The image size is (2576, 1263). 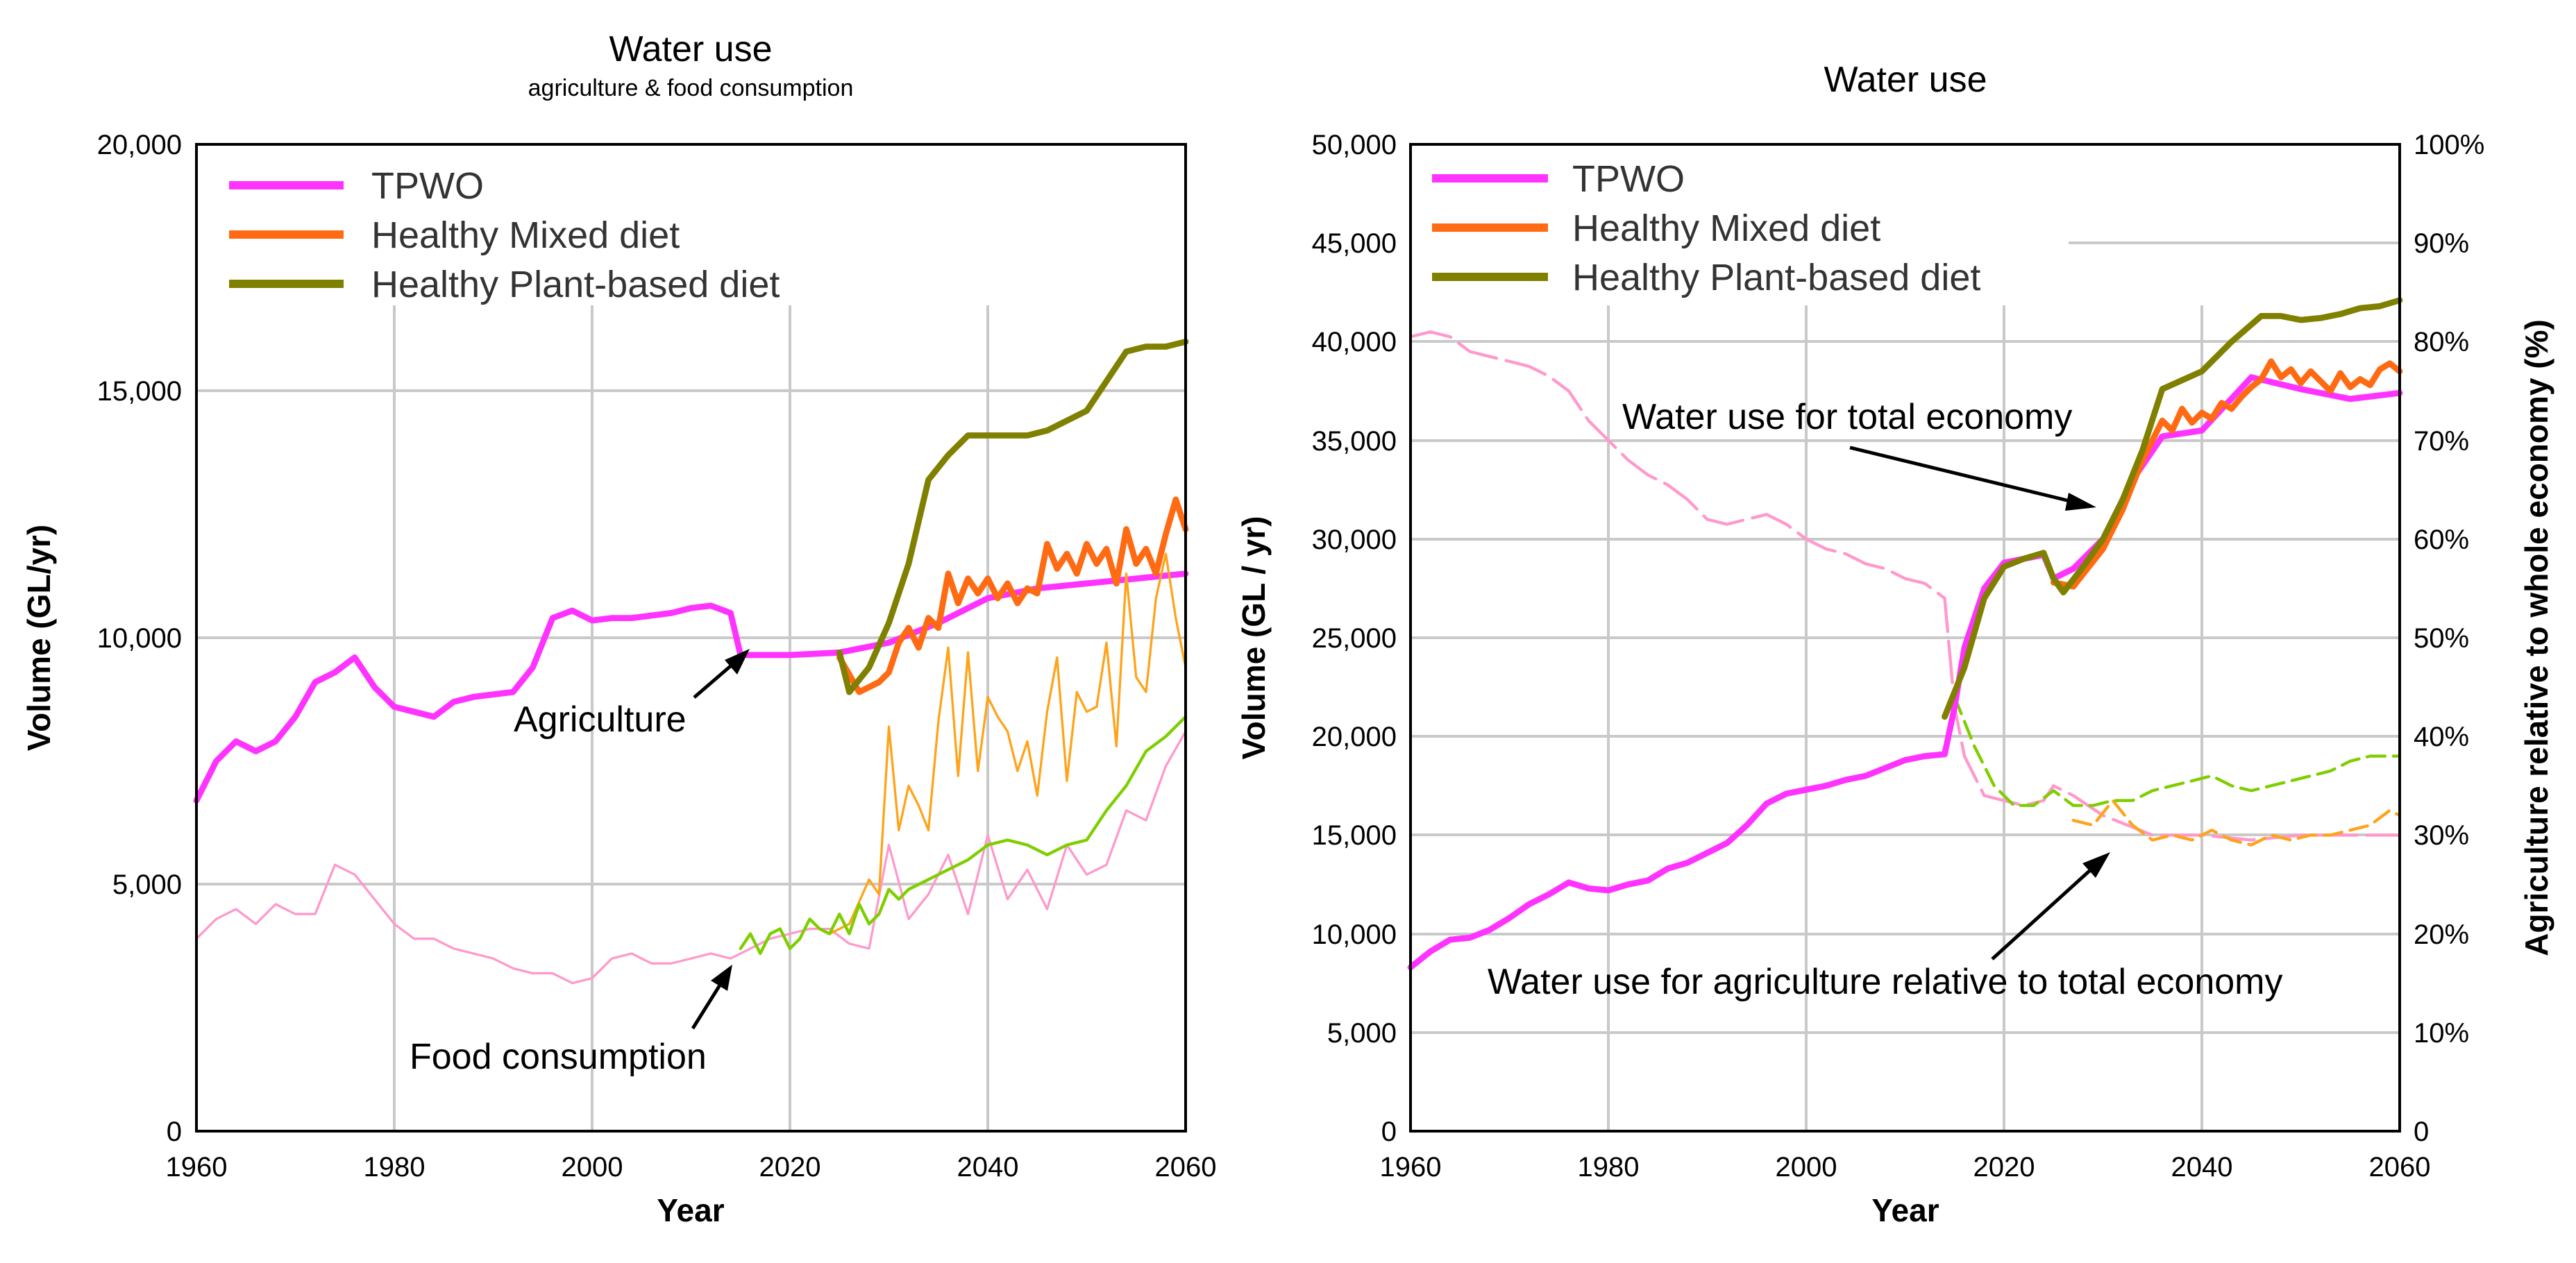 What do you see at coordinates (690, 49) in the screenshot?
I see `chart-left-title: Water use` at bounding box center [690, 49].